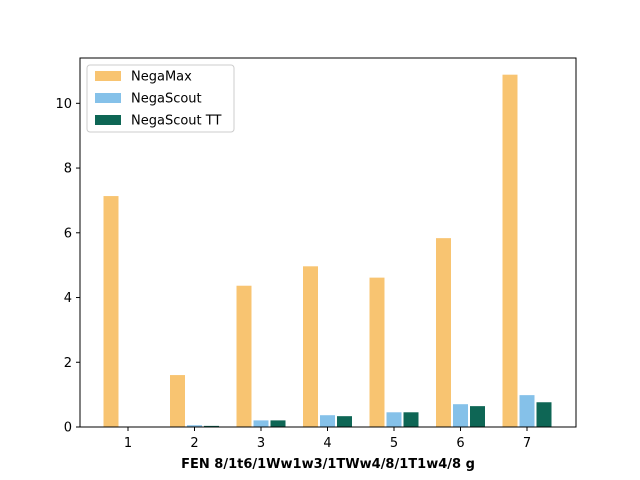 This screenshot has width=640, height=480. I want to click on legend-box, so click(160, 98).